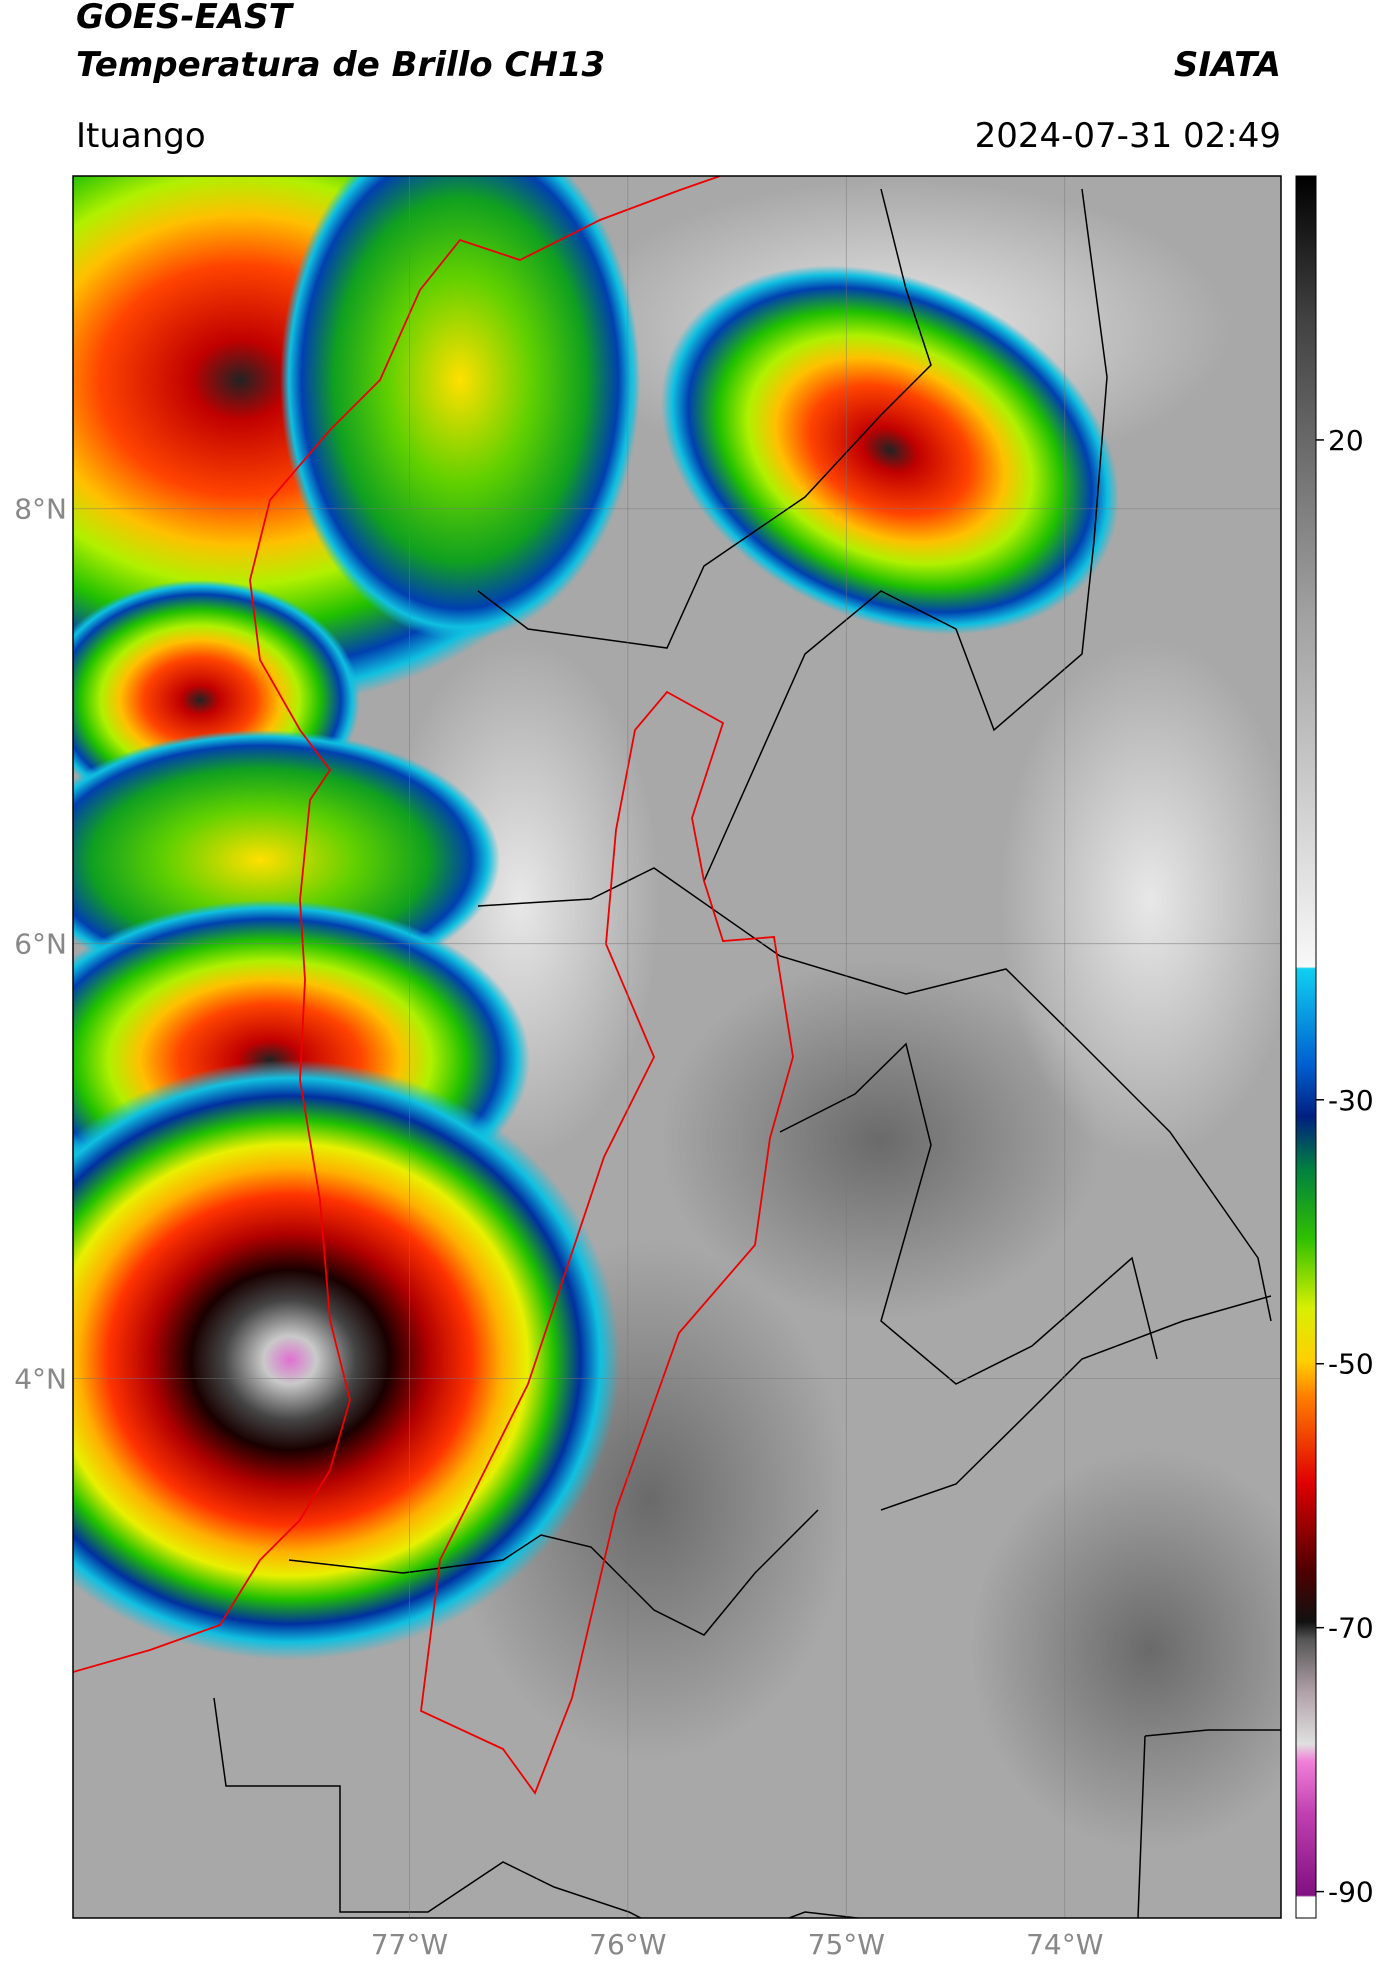  What do you see at coordinates (1227, 65) in the screenshot?
I see `organization: SIATA` at bounding box center [1227, 65].